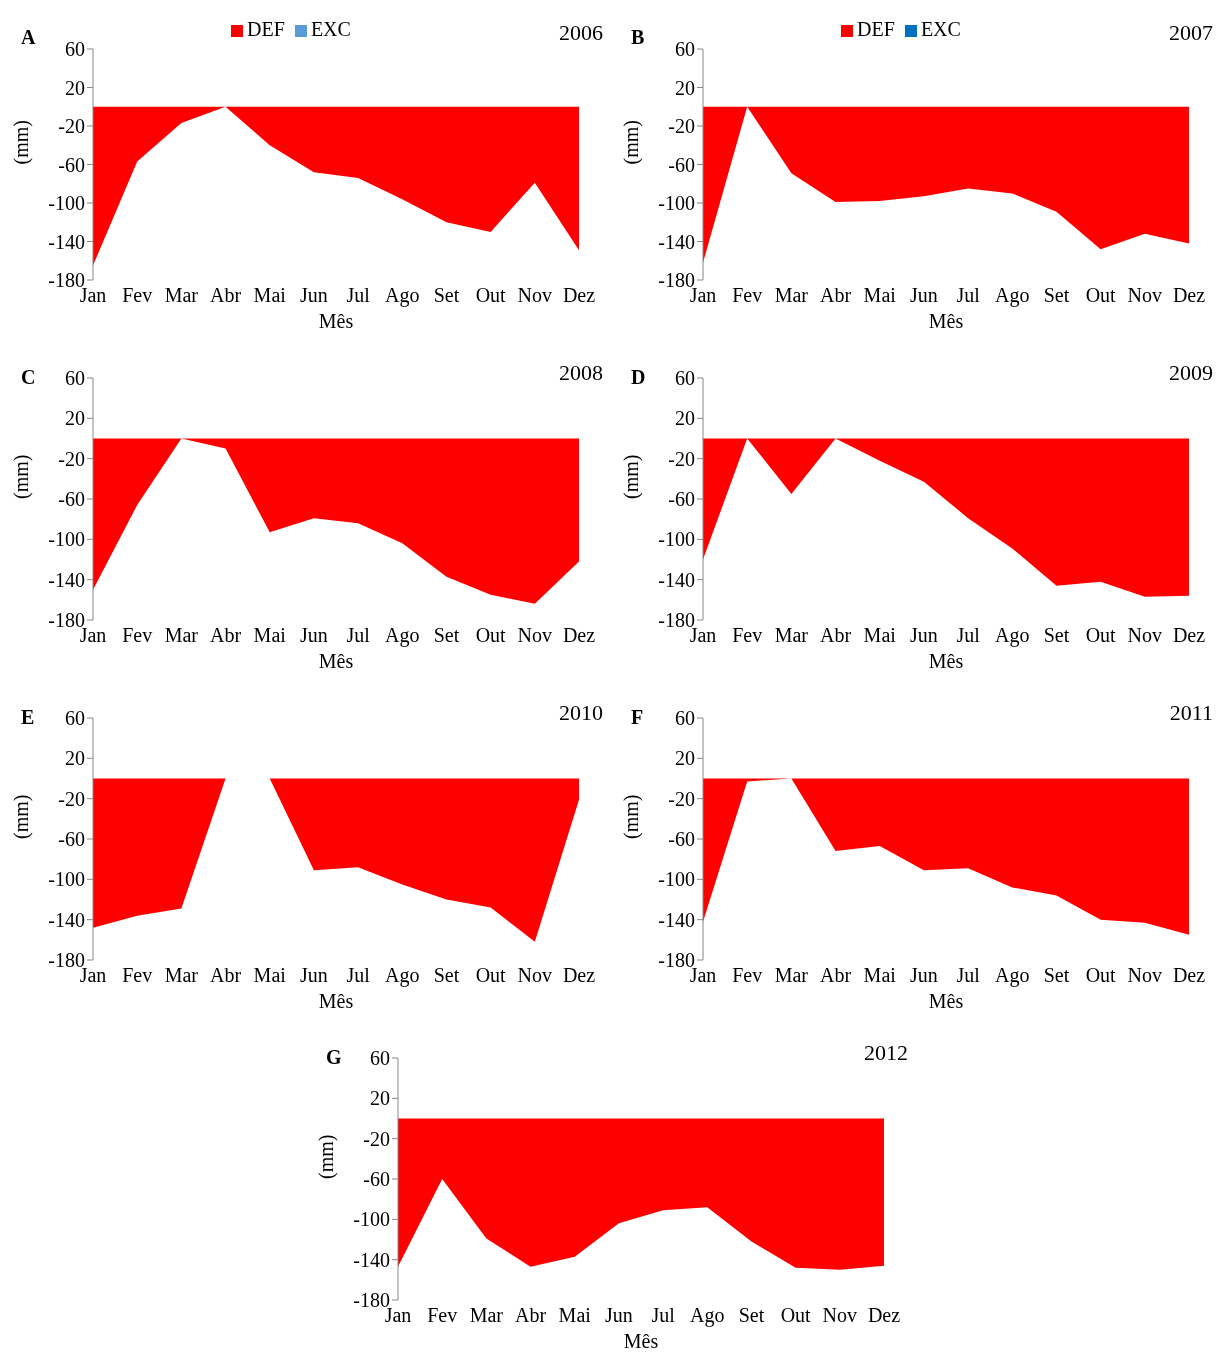  What do you see at coordinates (581, 713) in the screenshot?
I see `chart-title: 2010` at bounding box center [581, 713].